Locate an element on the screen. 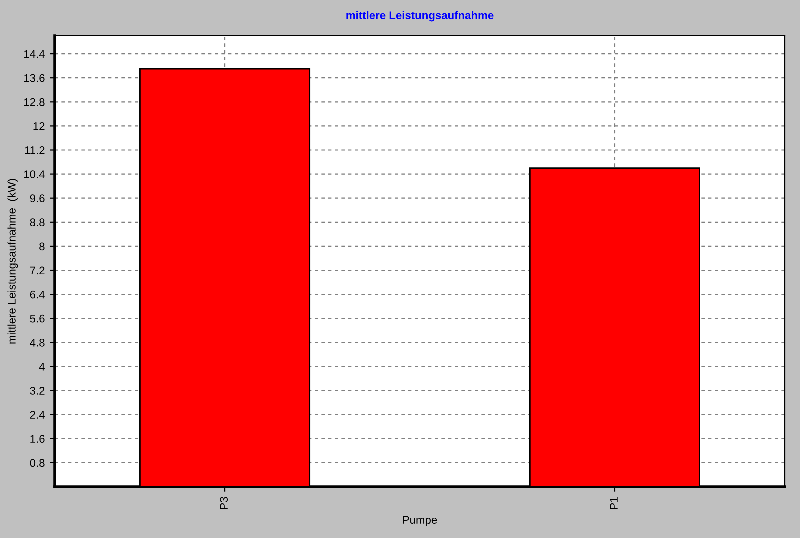  x-tick-label: P3 is located at coordinates (224, 503).